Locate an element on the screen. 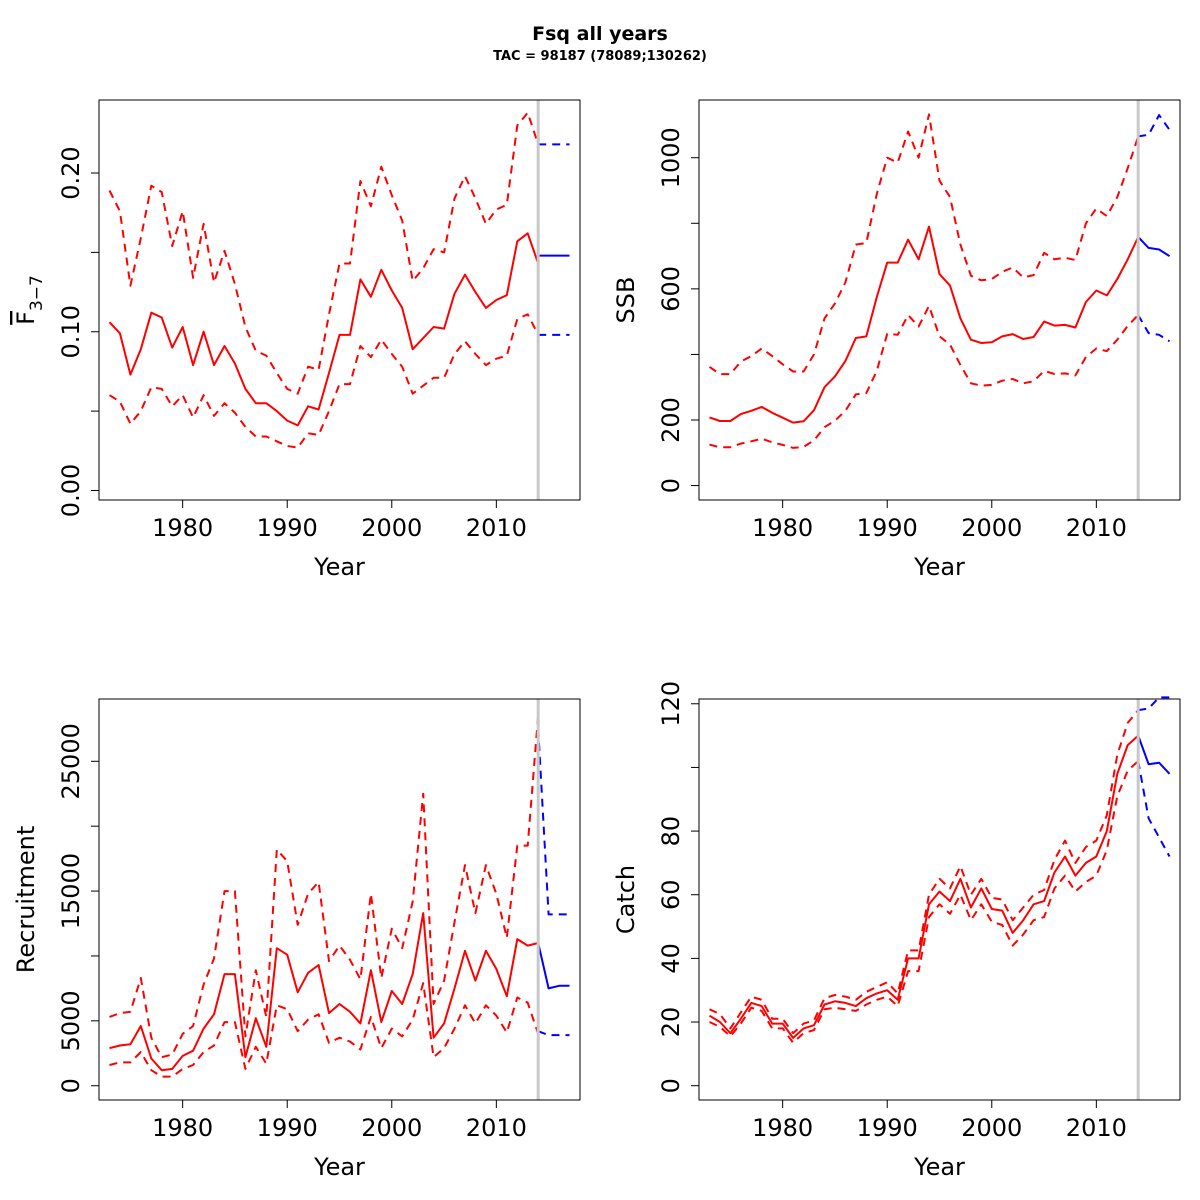  fbar-plot-frame is located at coordinates (339, 300).